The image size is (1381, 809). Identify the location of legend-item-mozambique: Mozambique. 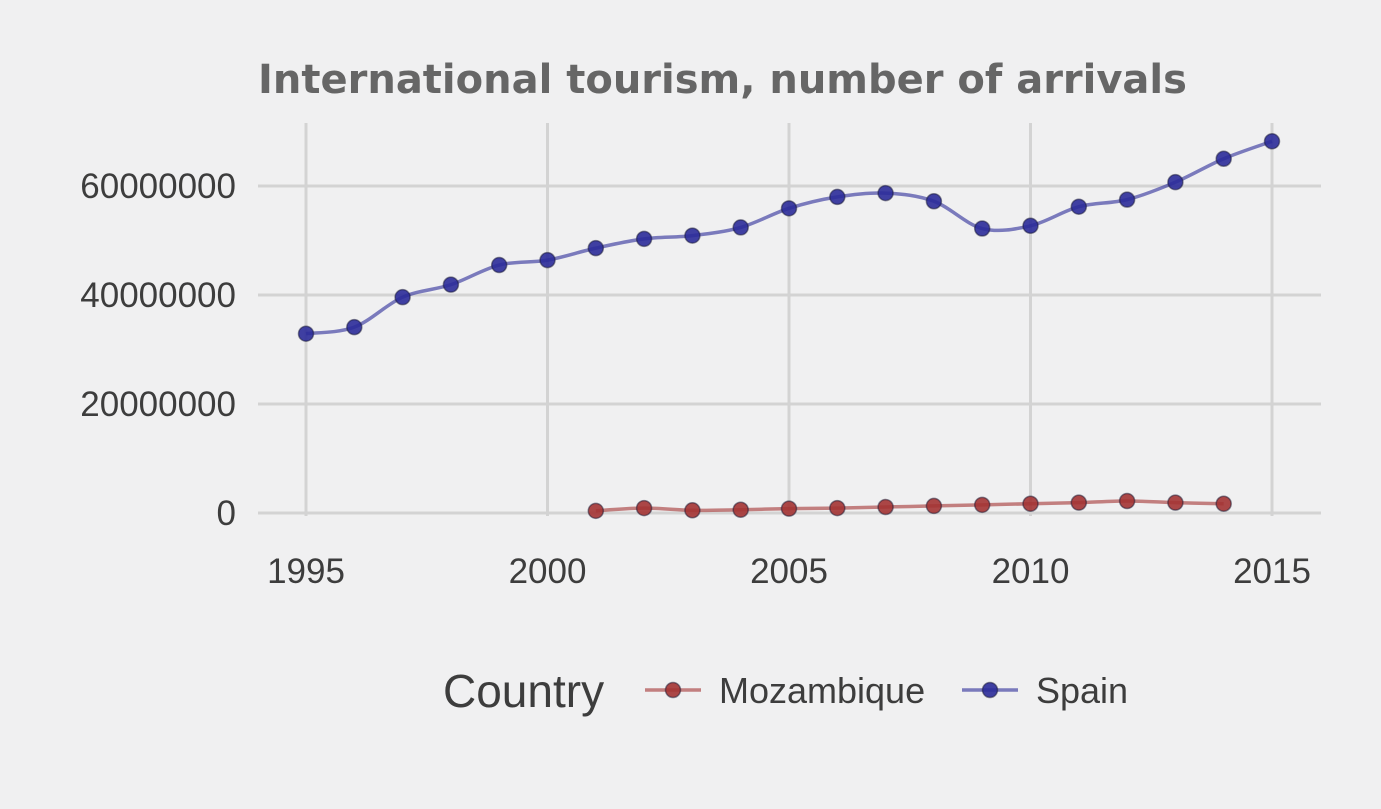
(785, 690).